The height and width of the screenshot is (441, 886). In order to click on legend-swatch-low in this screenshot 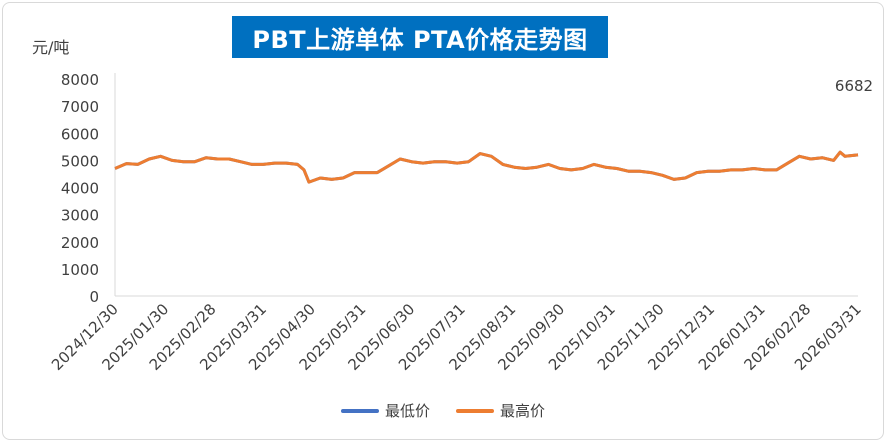, I will do `click(359, 410)`.